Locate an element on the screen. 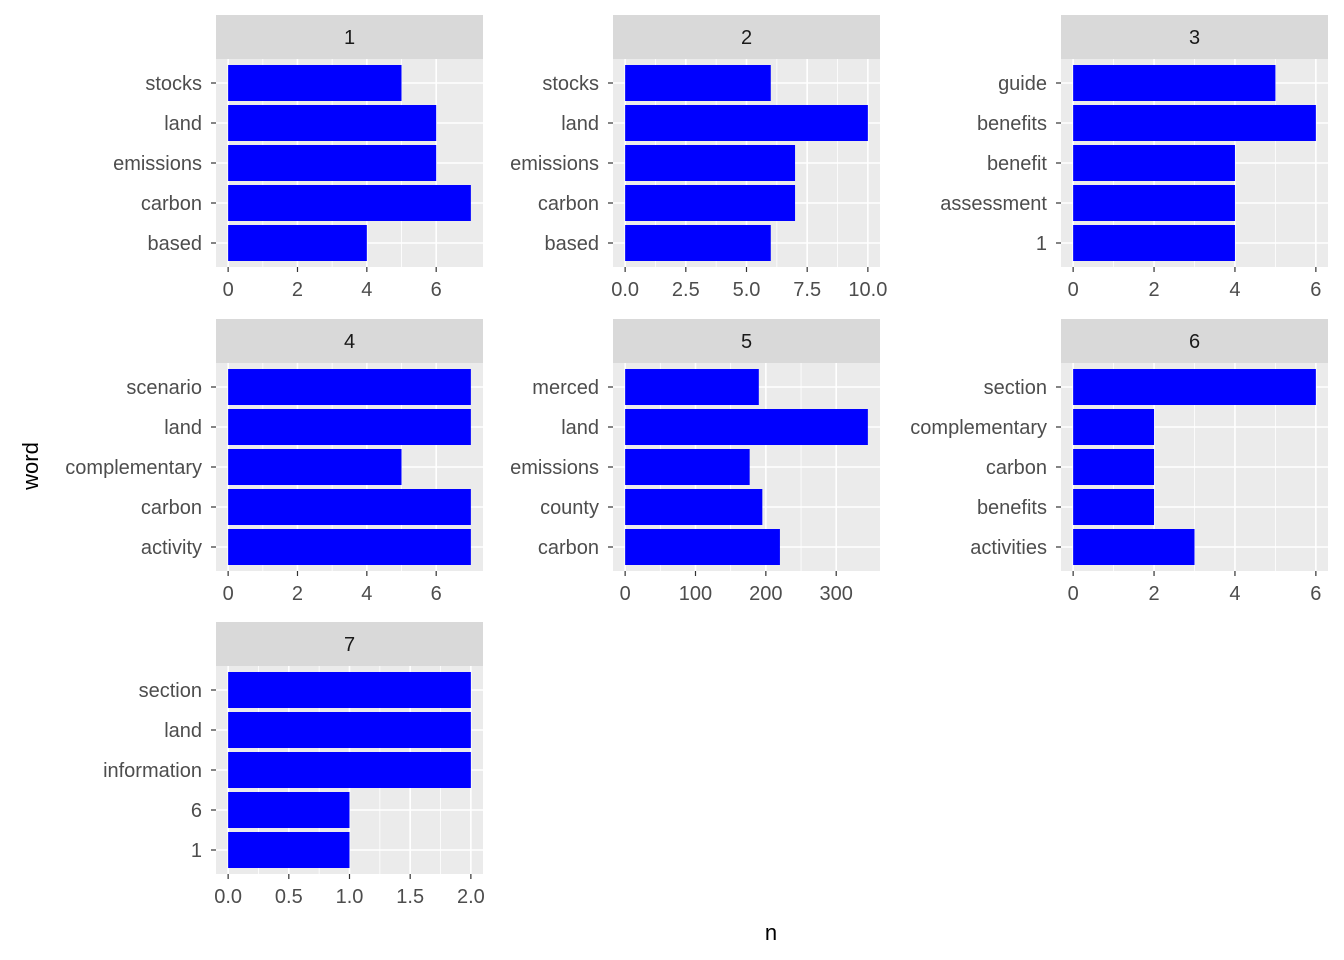  x-tick-label: 7.5 is located at coordinates (807, 290).